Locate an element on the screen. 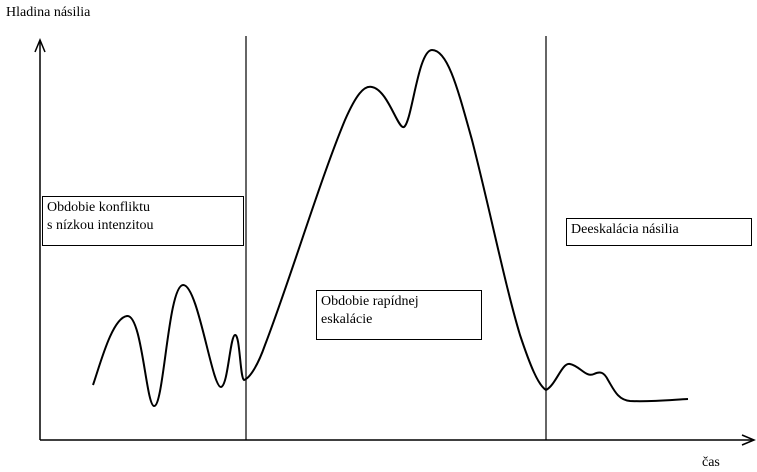 Image resolution: width=757 pixels, height=472 pixels. phase-label-deescalation: Deeskalácia násilia is located at coordinates (659, 232).